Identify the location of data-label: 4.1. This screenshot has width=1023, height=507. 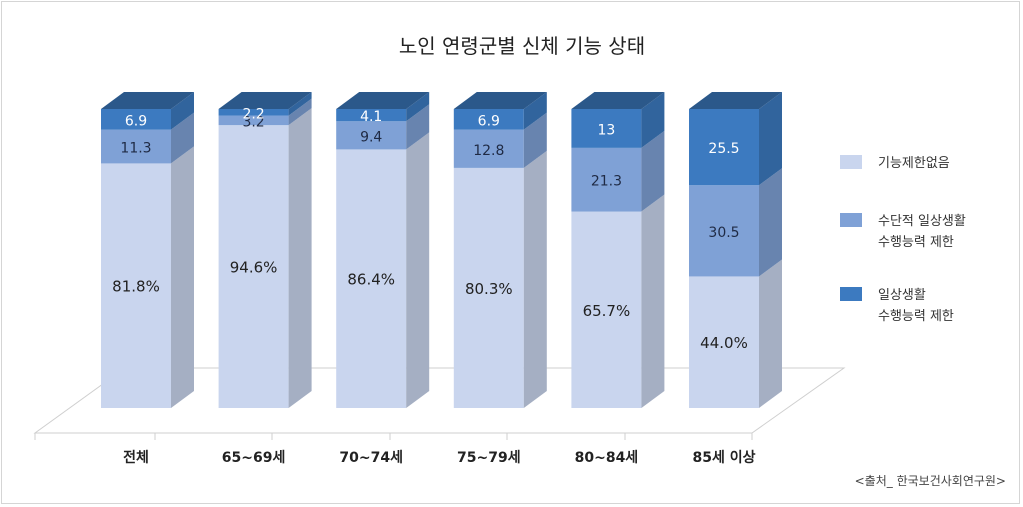
(371, 117).